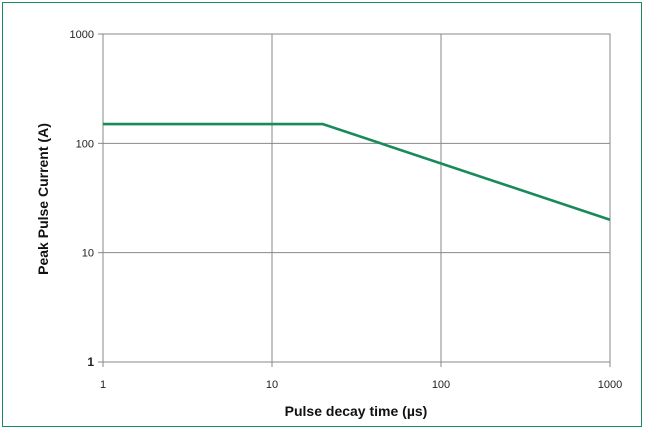  What do you see at coordinates (610, 385) in the screenshot?
I see `x-tick-label: 1000` at bounding box center [610, 385].